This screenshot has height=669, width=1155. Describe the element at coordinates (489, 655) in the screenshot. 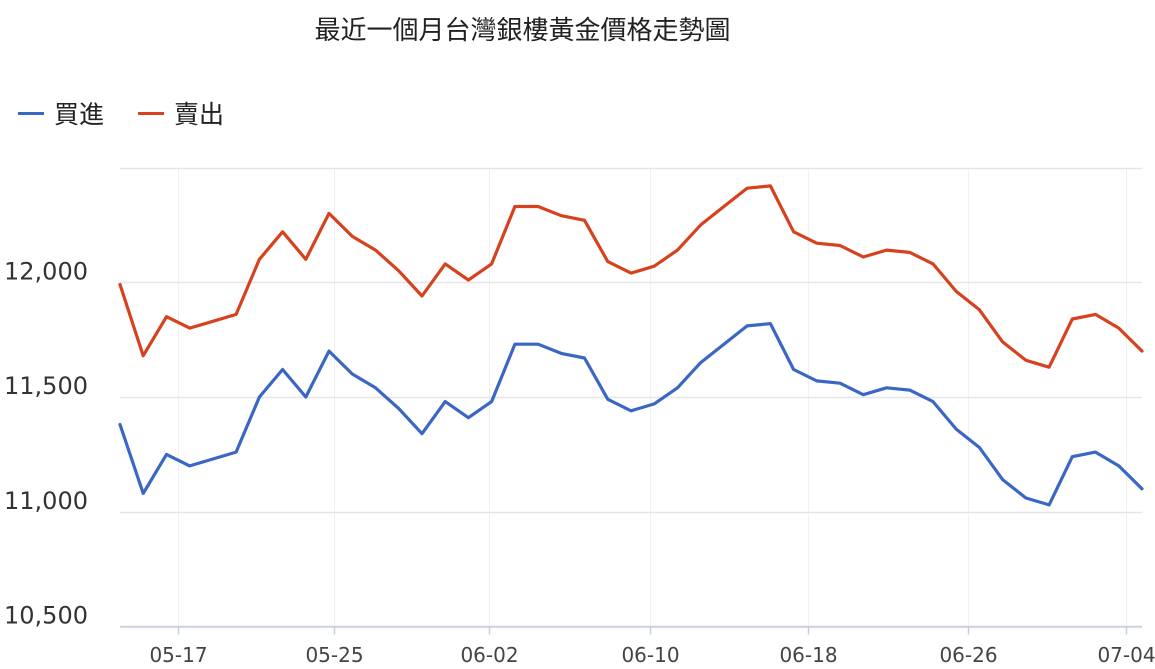

I see `x-tick-label: 06-02` at that location.